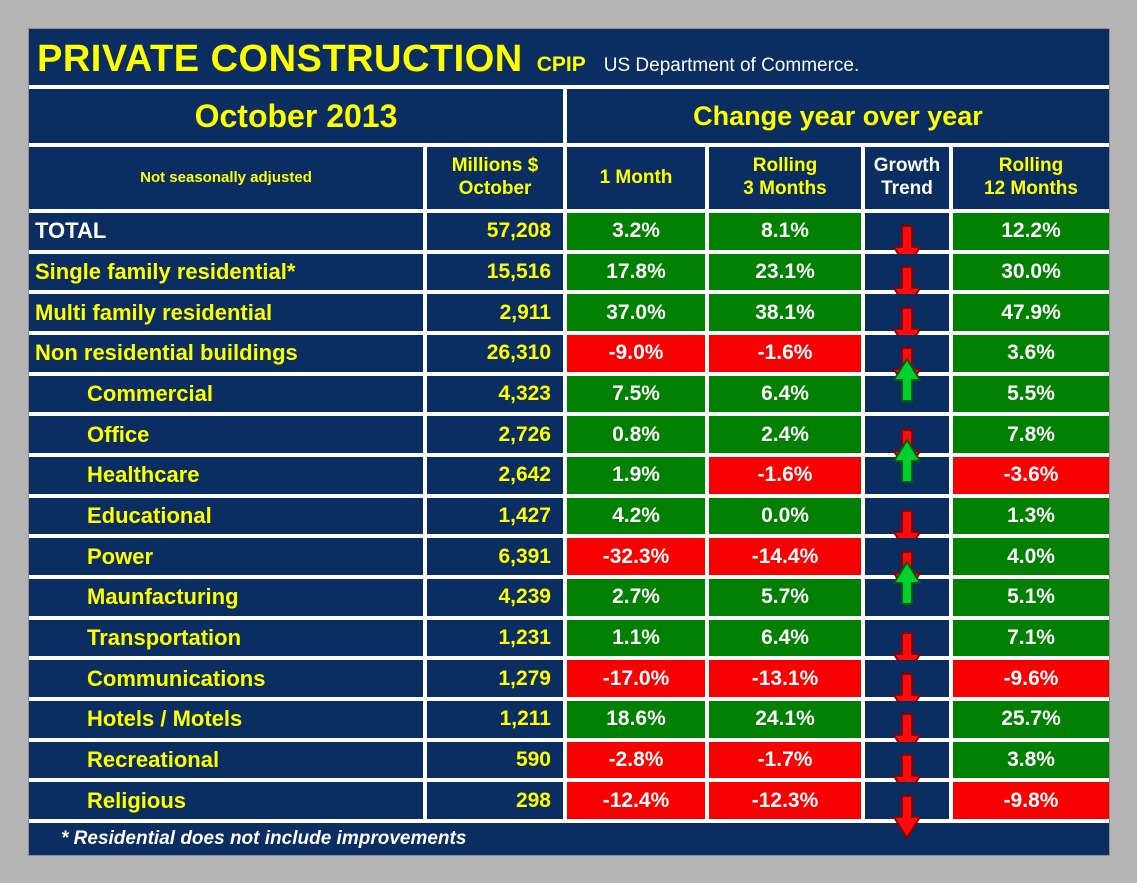 This screenshot has height=883, width=1137. Describe the element at coordinates (495, 475) in the screenshot. I see `millions-value: 2,642` at that location.